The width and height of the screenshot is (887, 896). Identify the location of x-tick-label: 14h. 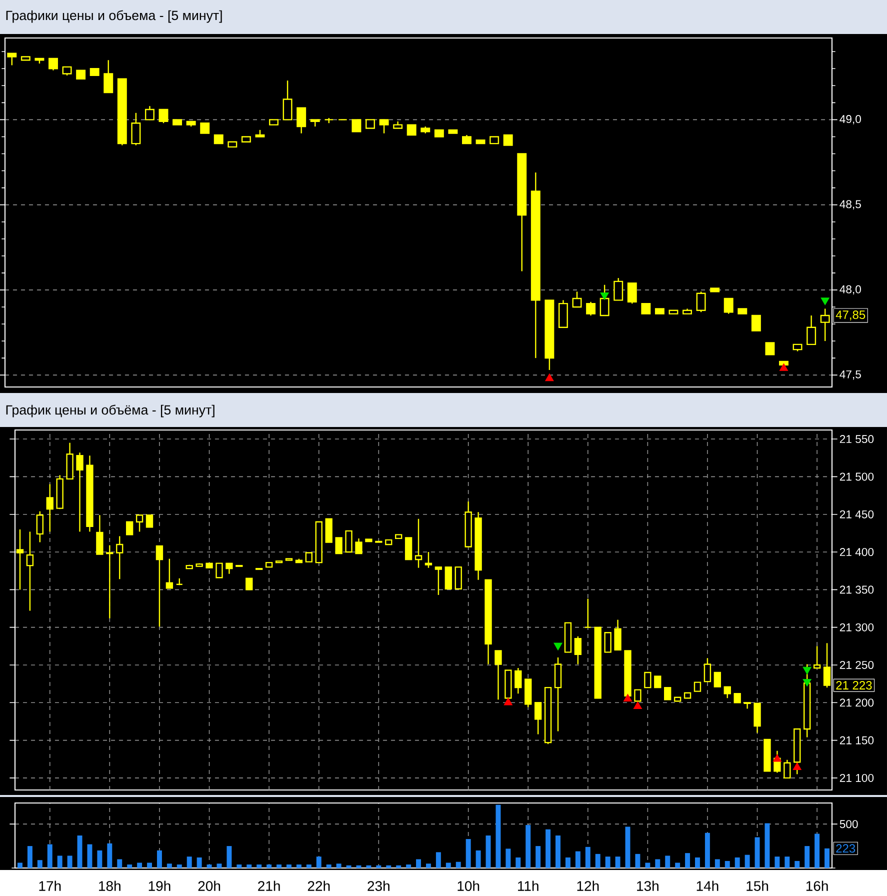
(707, 885).